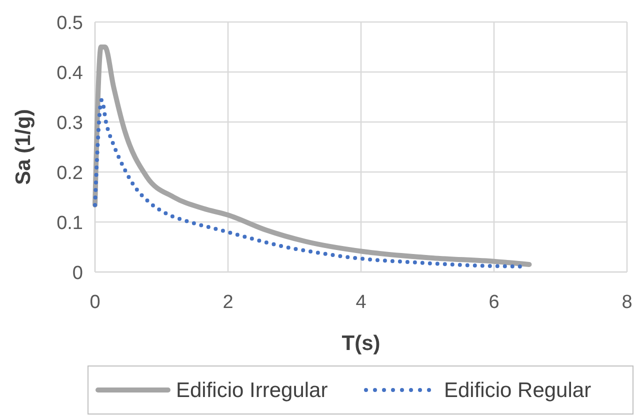 The width and height of the screenshot is (636, 415). I want to click on y-tick-label: 0.3, so click(69, 123).